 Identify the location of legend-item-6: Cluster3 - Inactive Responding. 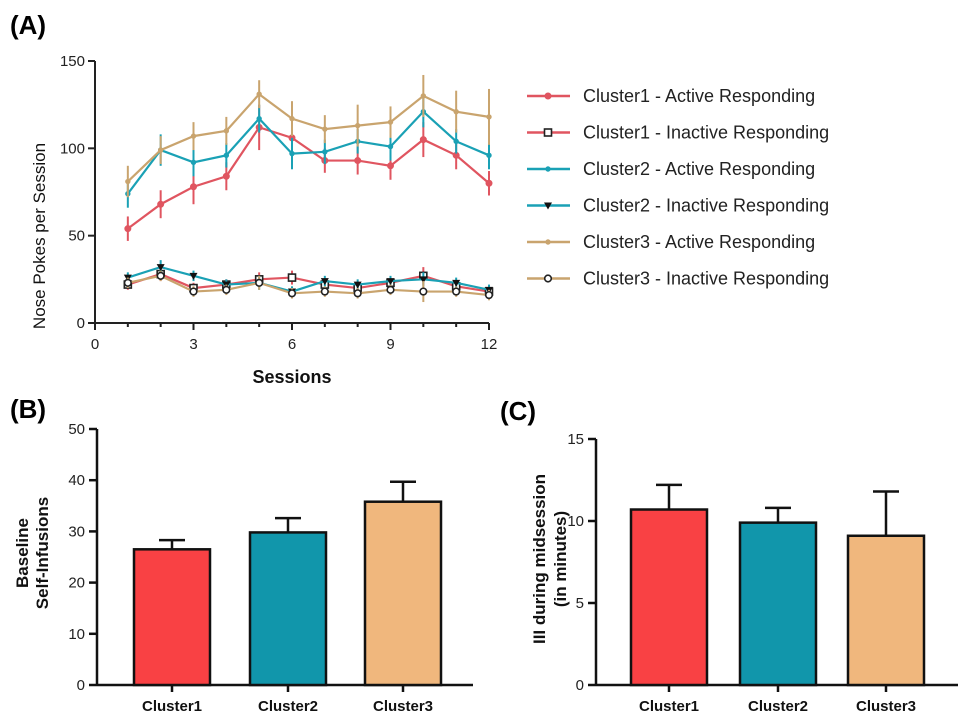
(678, 279).